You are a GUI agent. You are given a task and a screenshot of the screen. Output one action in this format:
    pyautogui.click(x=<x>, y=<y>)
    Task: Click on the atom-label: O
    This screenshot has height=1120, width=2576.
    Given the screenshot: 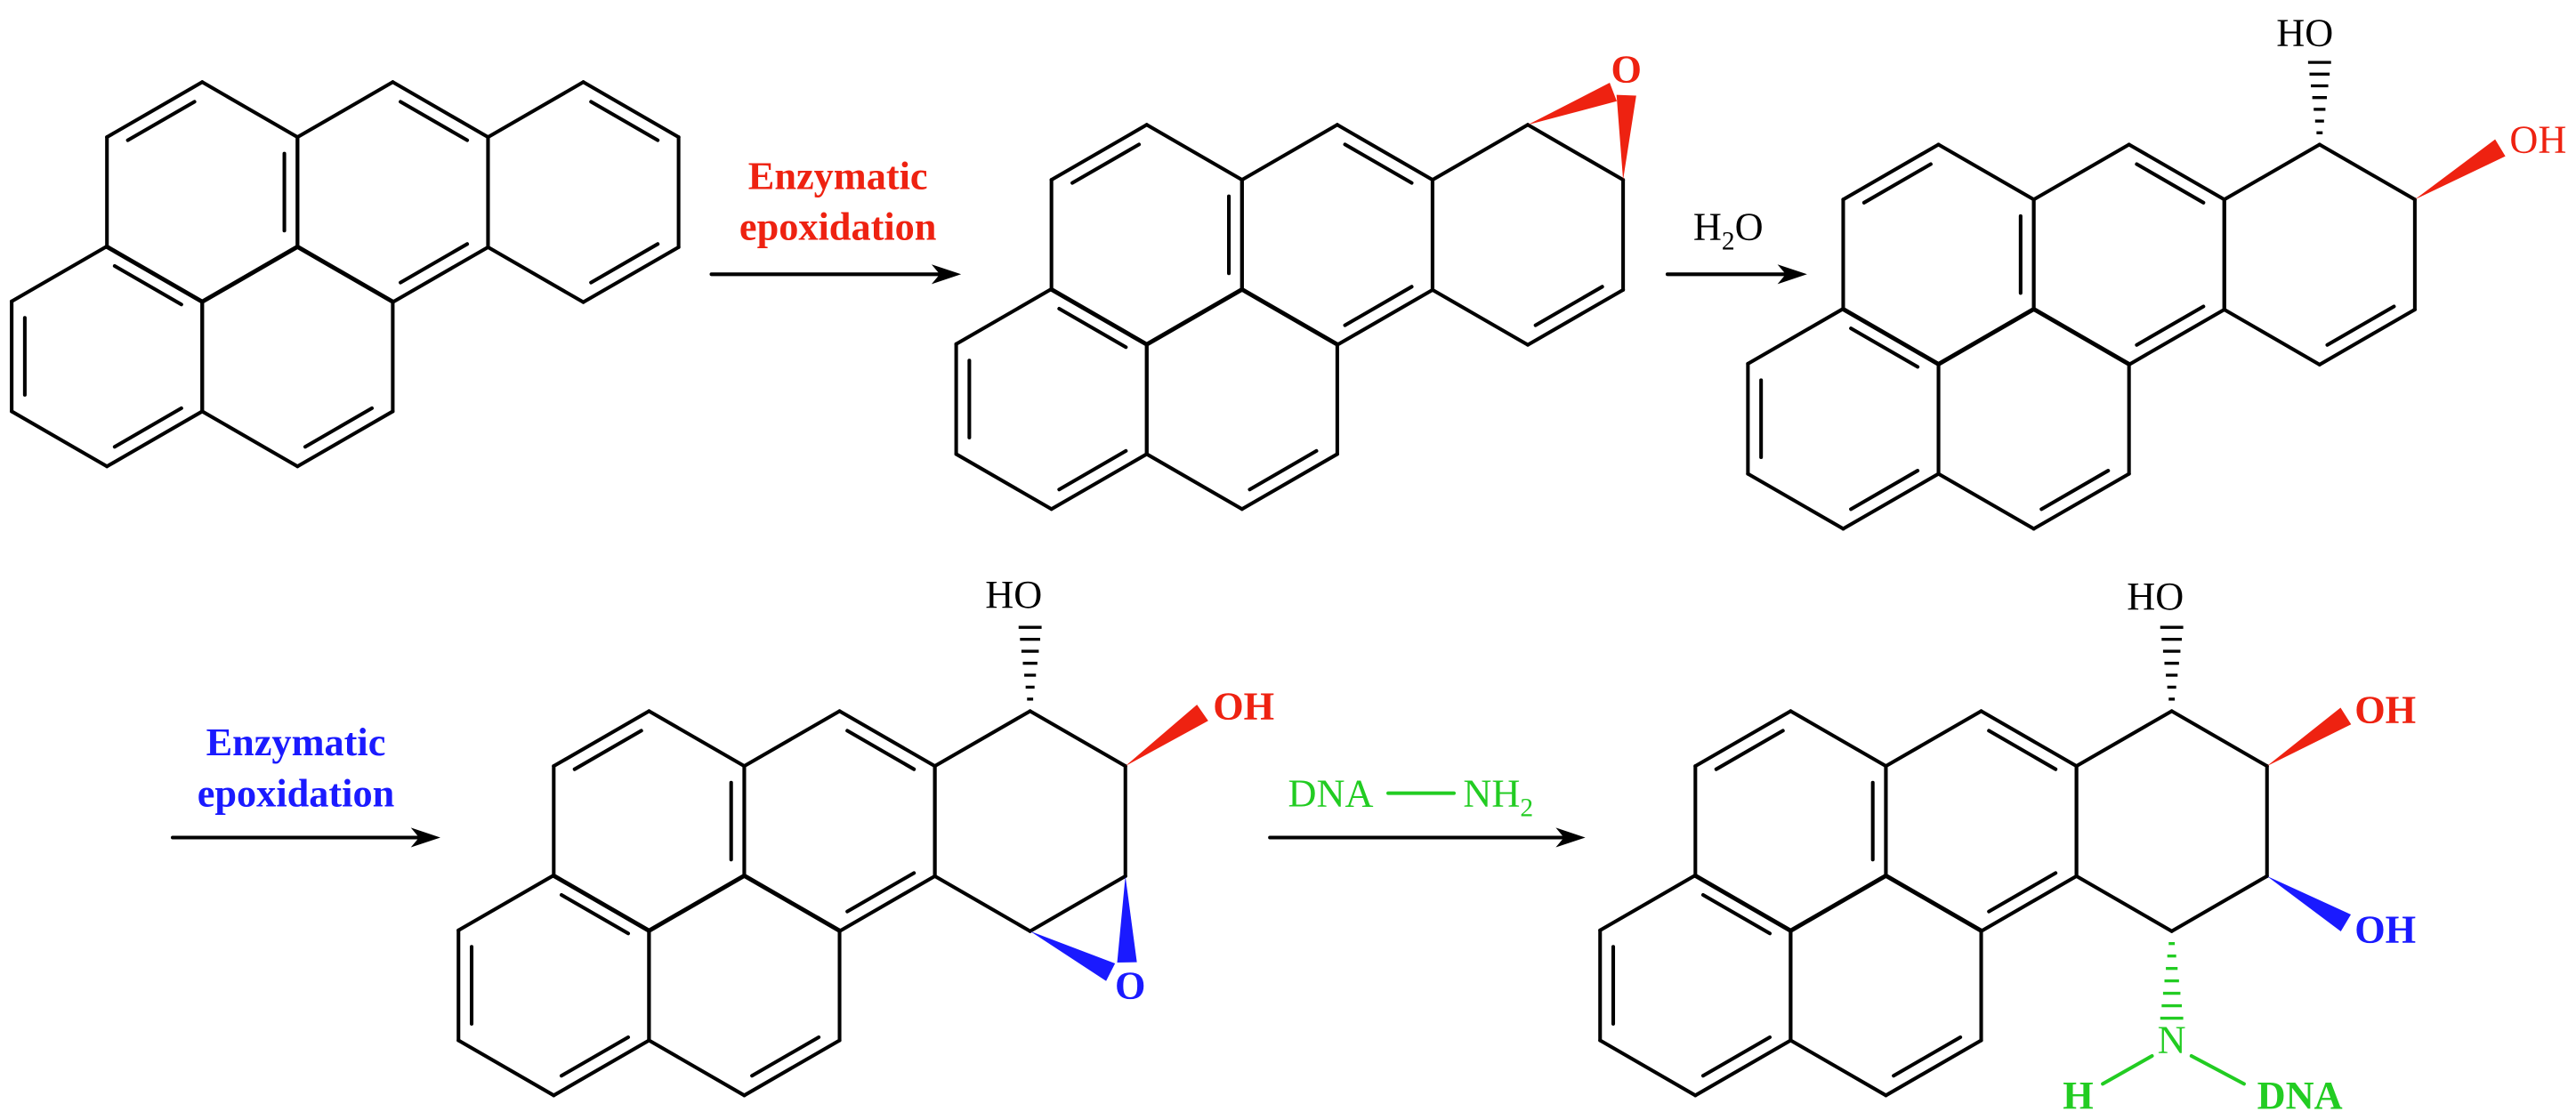 What is the action you would take?
    pyautogui.click(x=1626, y=69)
    